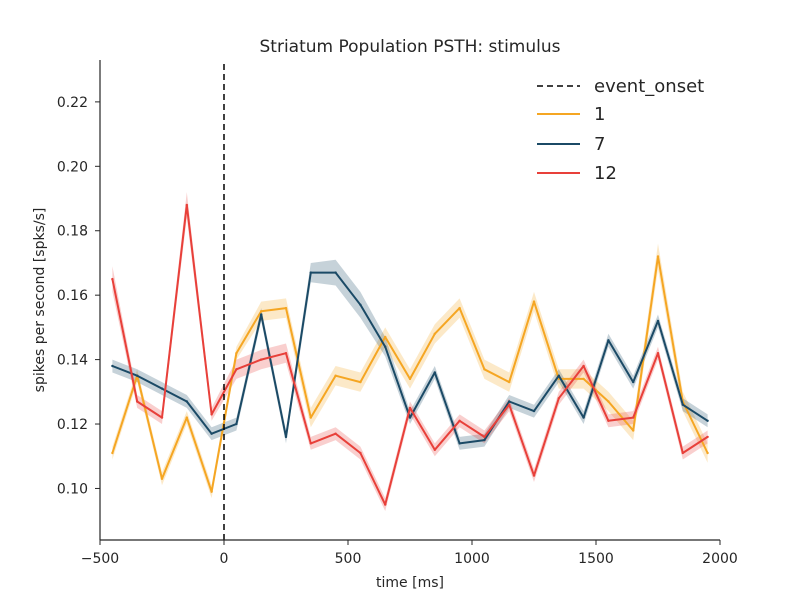  What do you see at coordinates (224, 559) in the screenshot?
I see `x-tick-label: 0` at bounding box center [224, 559].